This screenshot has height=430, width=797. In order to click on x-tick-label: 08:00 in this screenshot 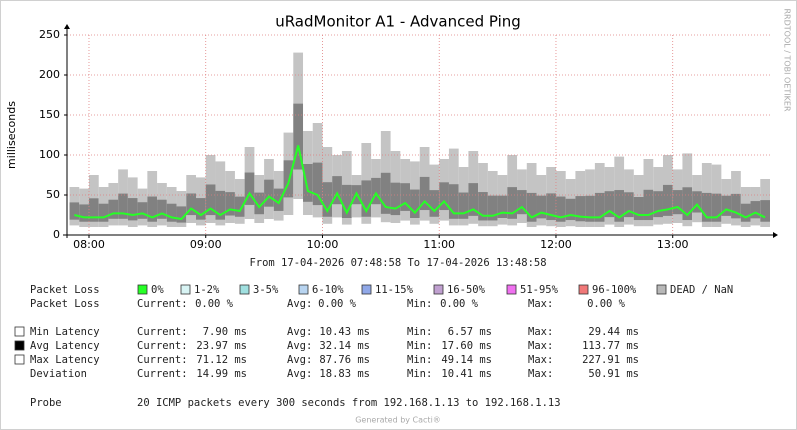, I will do `click(89, 244)`.